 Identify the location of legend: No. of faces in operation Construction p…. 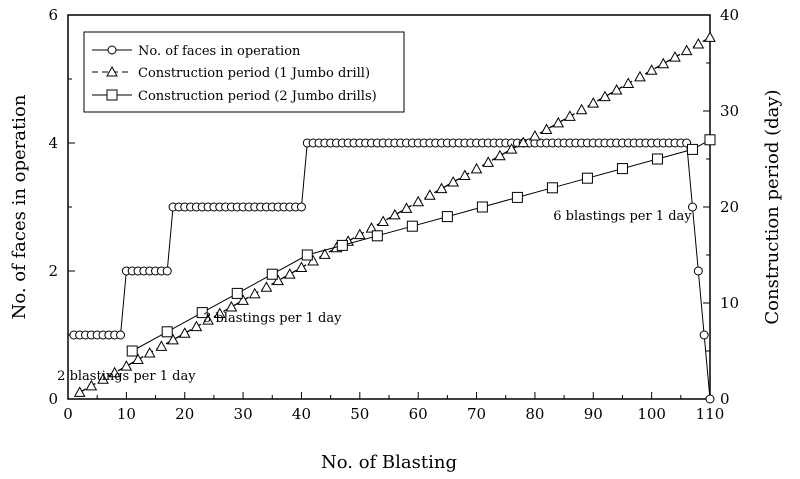
(244, 72).